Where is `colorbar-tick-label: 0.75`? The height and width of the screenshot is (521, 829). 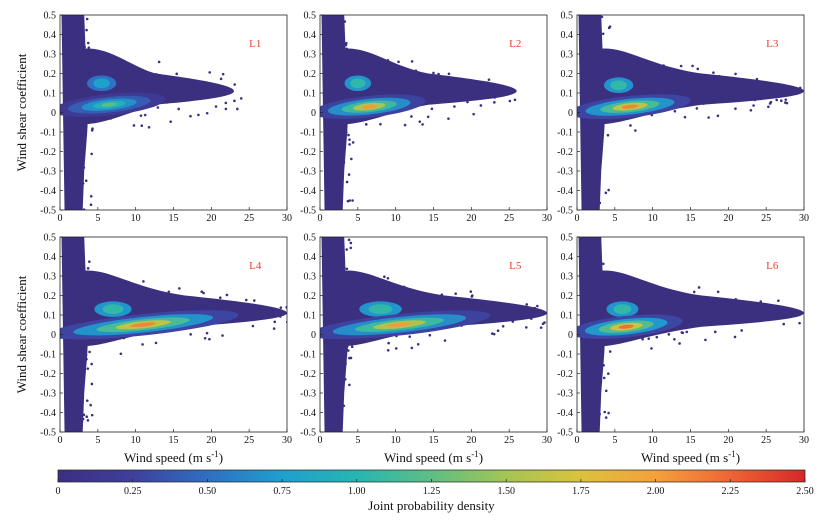 colorbar-tick-label: 0.75 is located at coordinates (282, 491).